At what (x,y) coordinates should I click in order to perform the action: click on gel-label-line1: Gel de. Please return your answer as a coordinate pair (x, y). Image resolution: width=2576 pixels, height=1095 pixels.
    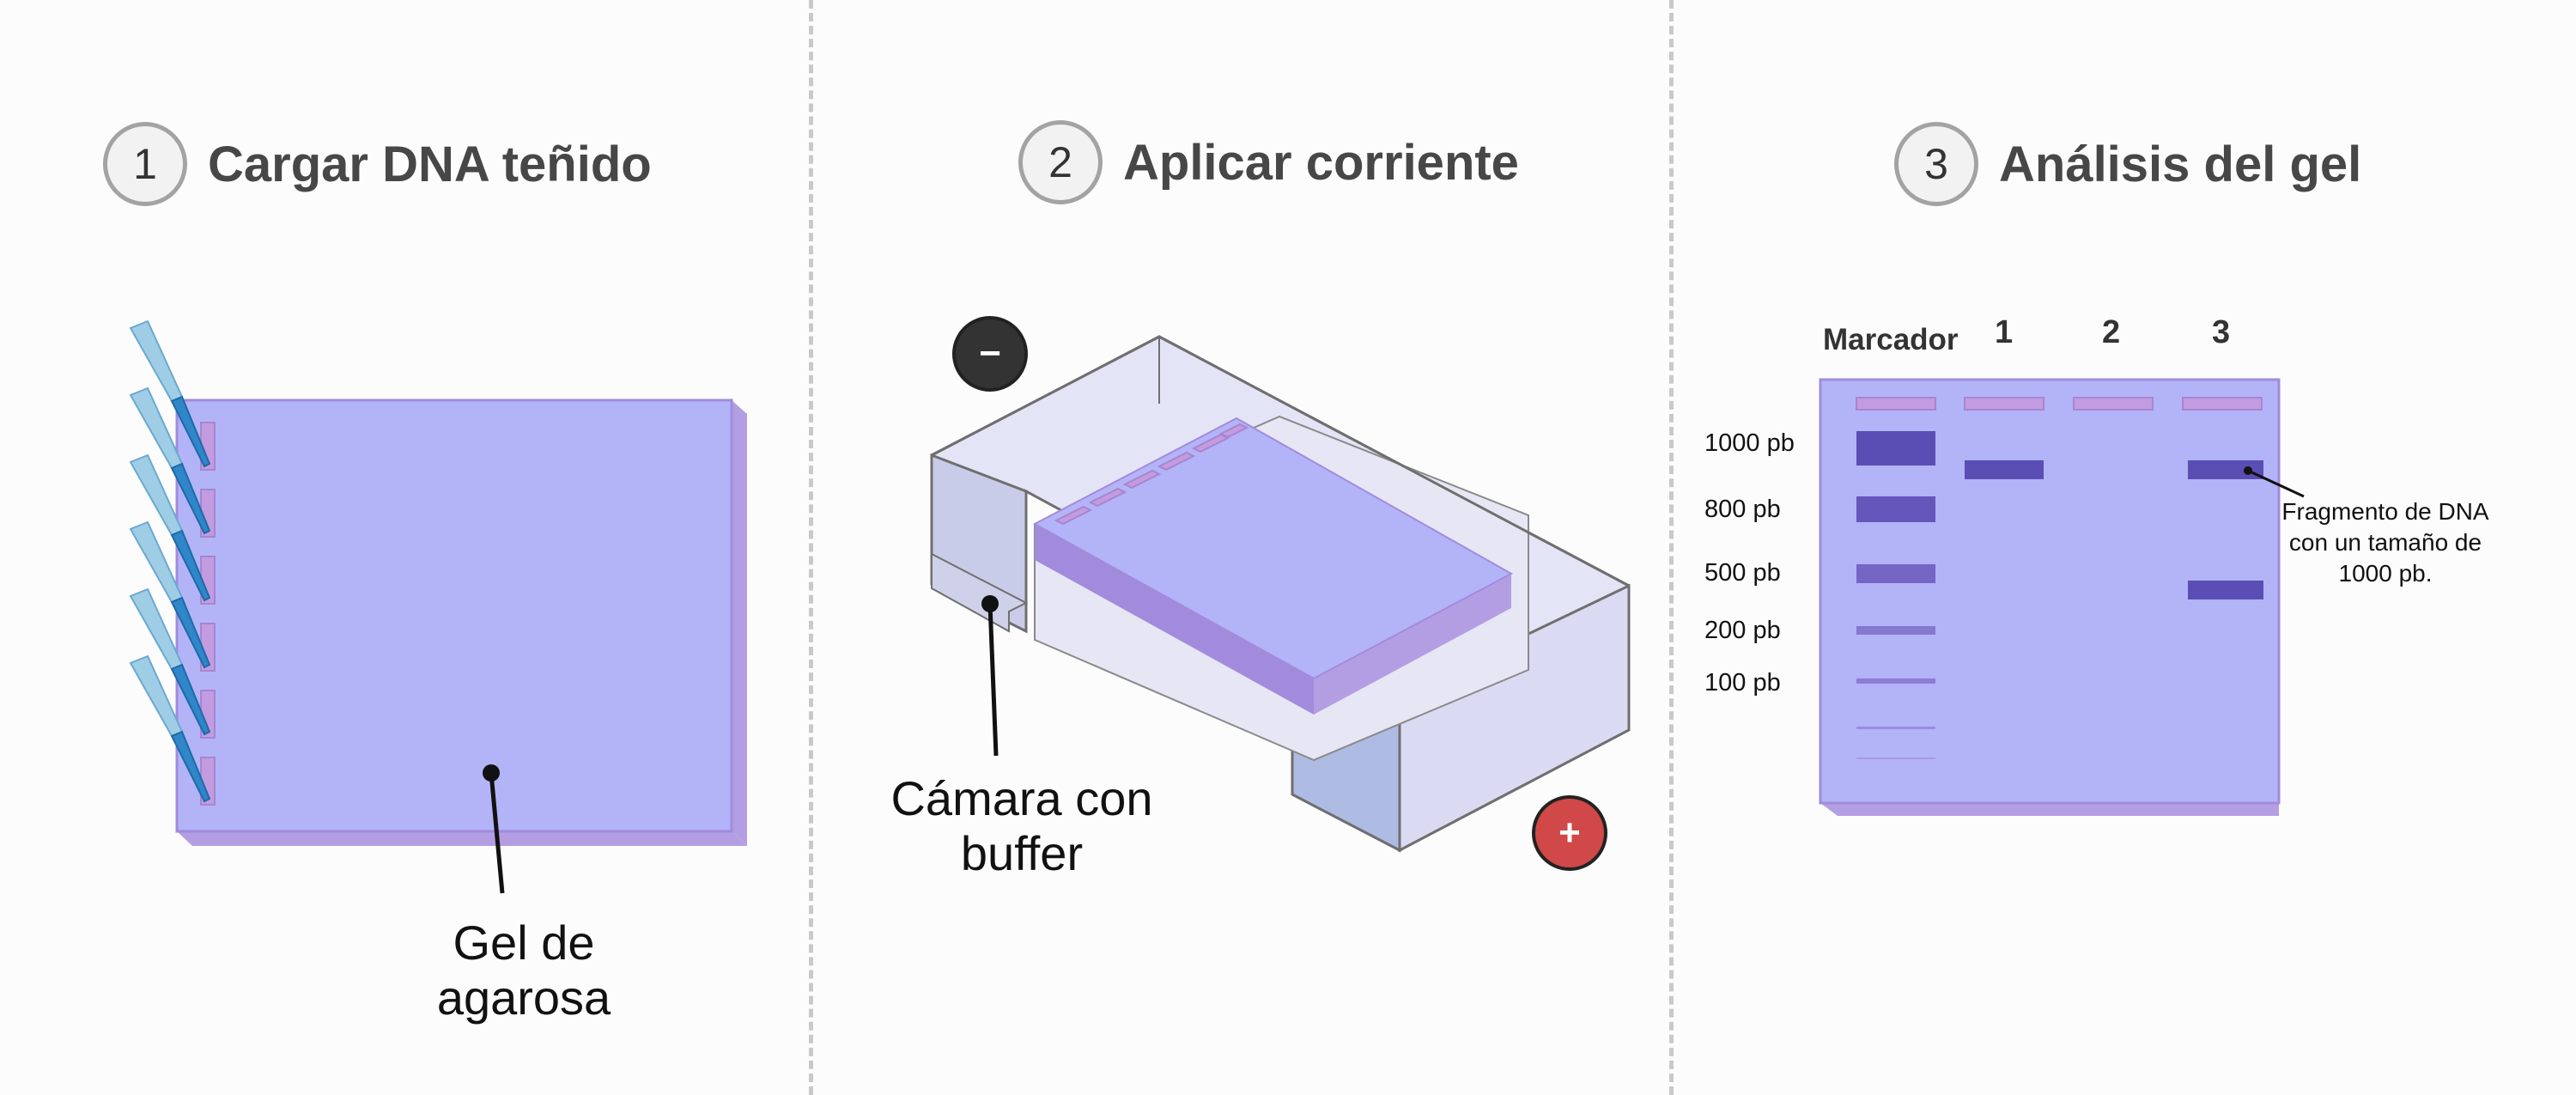
    Looking at the image, I should click on (524, 943).